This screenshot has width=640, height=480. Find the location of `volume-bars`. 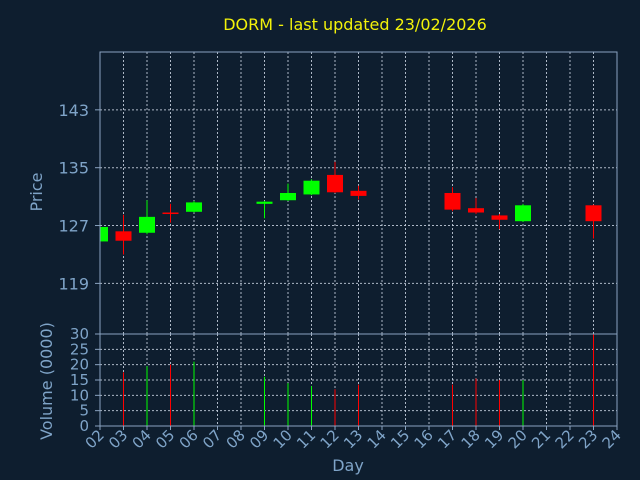

volume-bars is located at coordinates (358, 380).